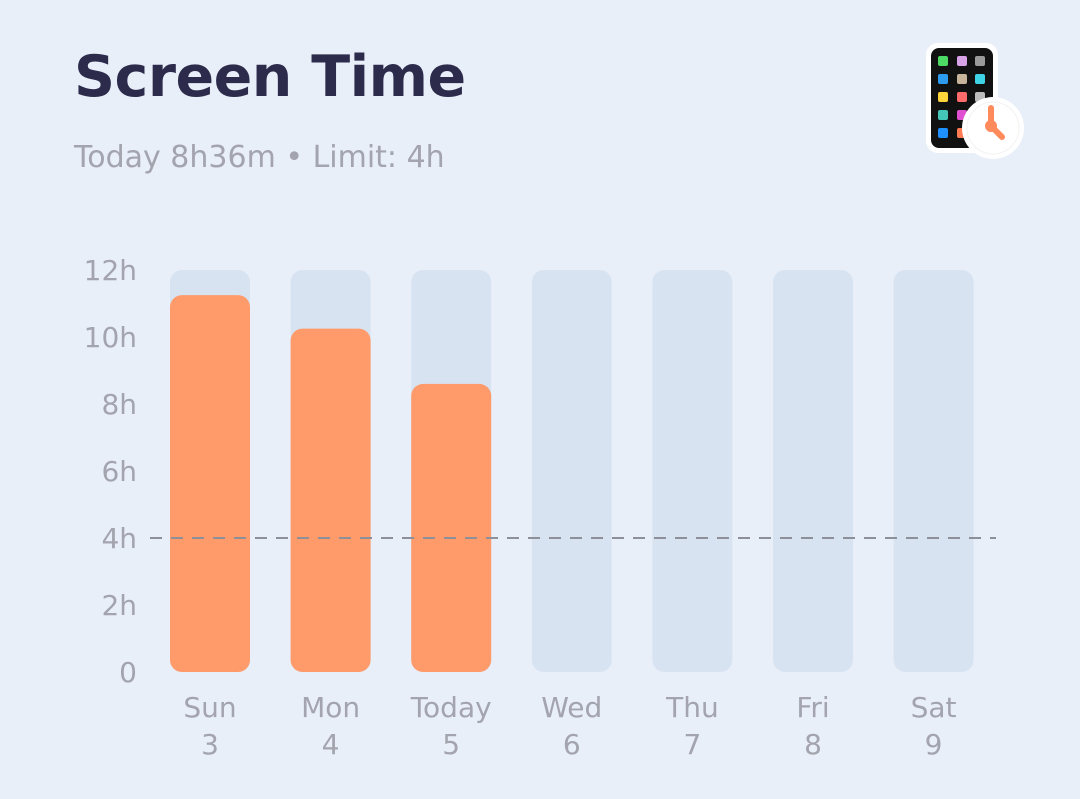 Image resolution: width=1080 pixels, height=799 pixels. I want to click on x-date-label: 3, so click(210, 744).